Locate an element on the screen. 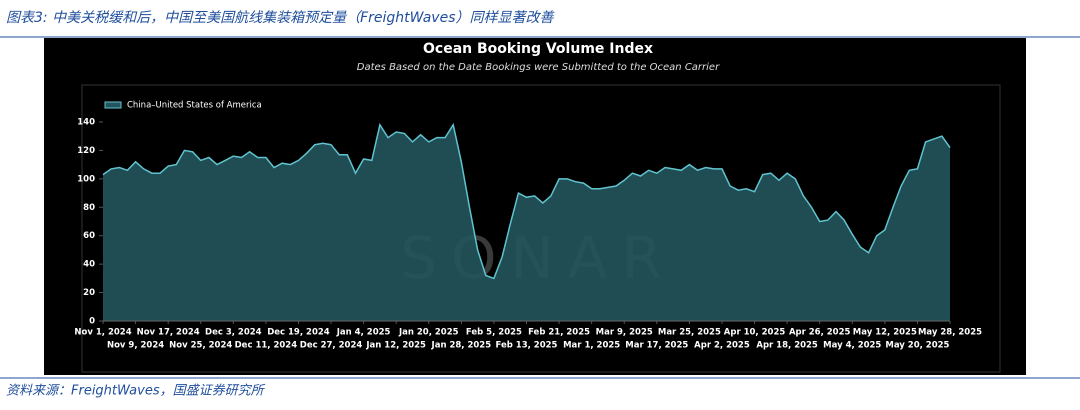 The height and width of the screenshot is (410, 1080). x-tick-label: Apr 2, 2025 is located at coordinates (722, 346).